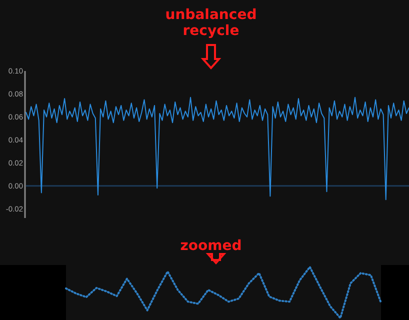 The height and width of the screenshot is (320, 409). Describe the element at coordinates (211, 246) in the screenshot. I see `text: zoomed` at that location.